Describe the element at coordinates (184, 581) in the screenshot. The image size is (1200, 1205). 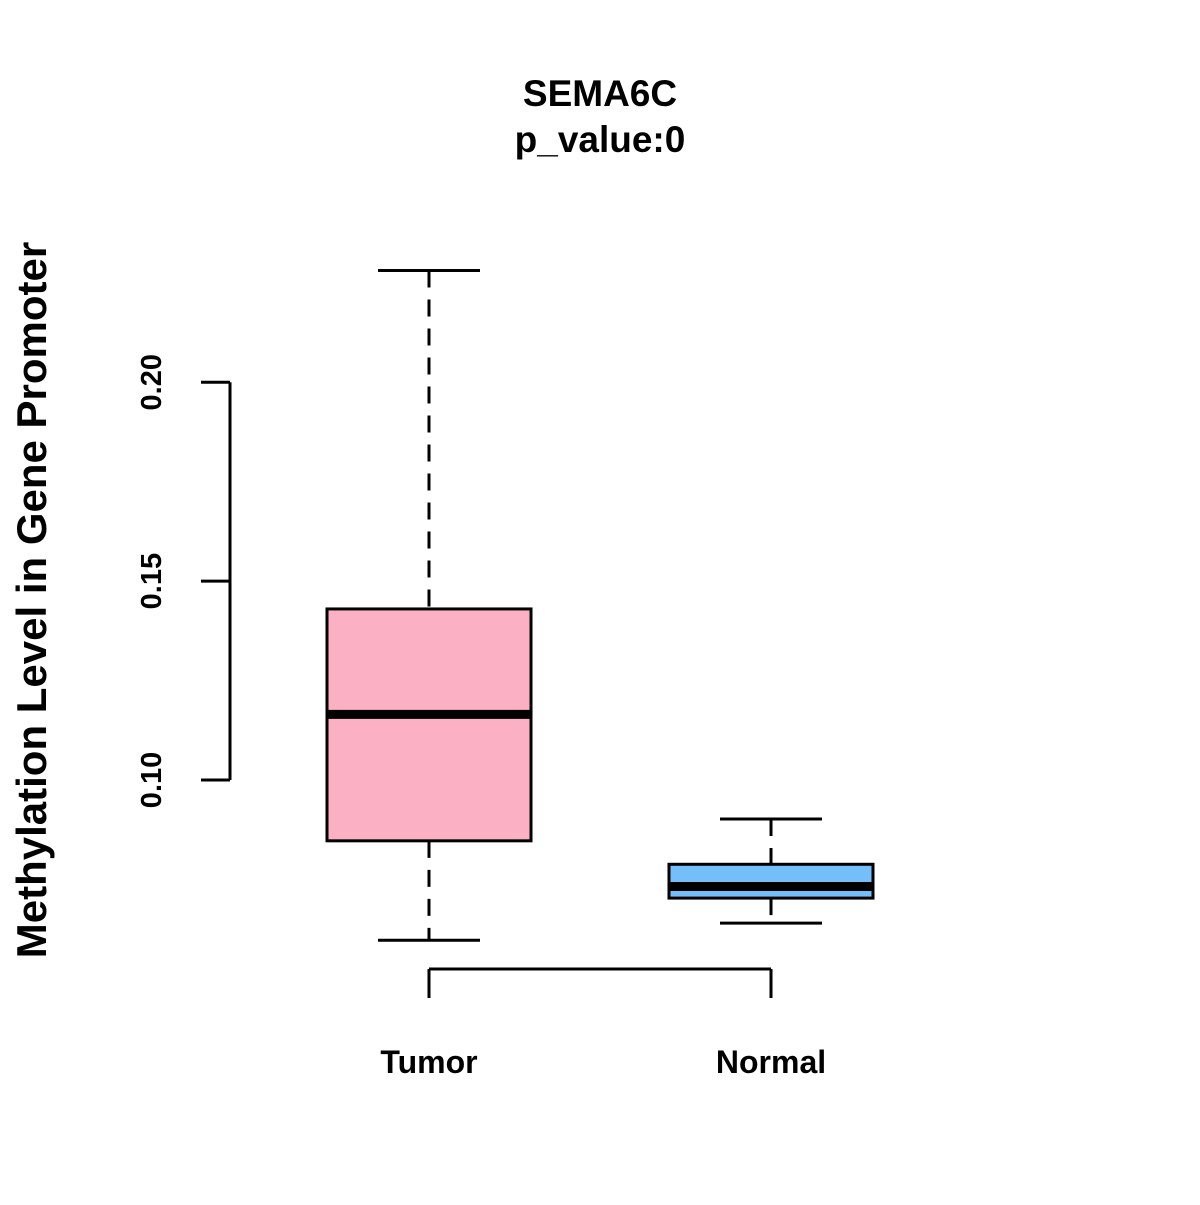
I see `y-axis: 0.10 0.15 0.20` at that location.